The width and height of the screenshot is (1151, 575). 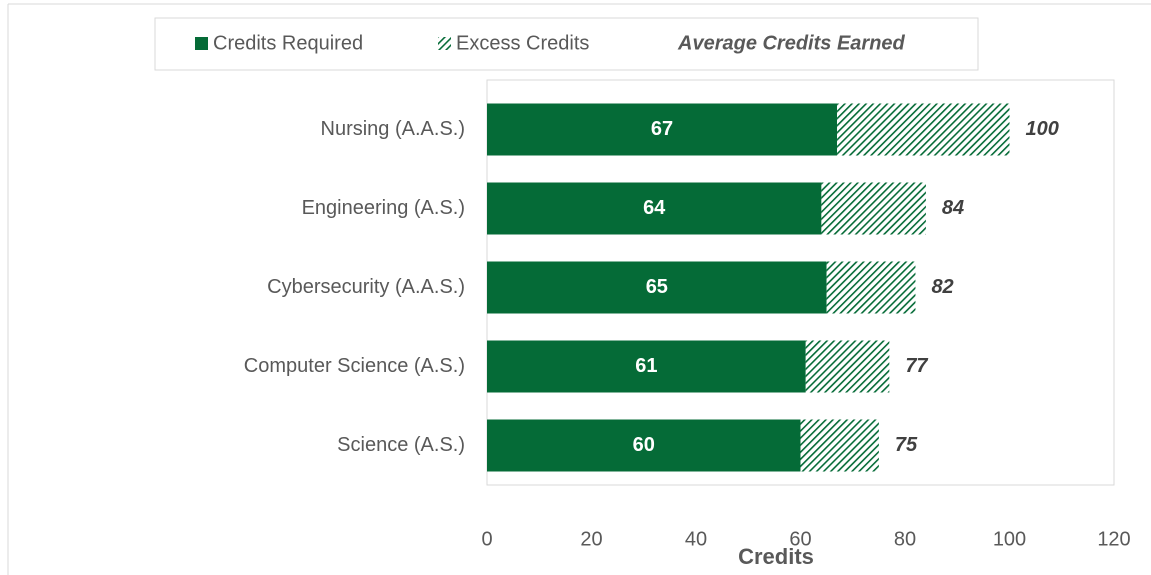 What do you see at coordinates (1009, 539) in the screenshot?
I see `x-tick-label: 100` at bounding box center [1009, 539].